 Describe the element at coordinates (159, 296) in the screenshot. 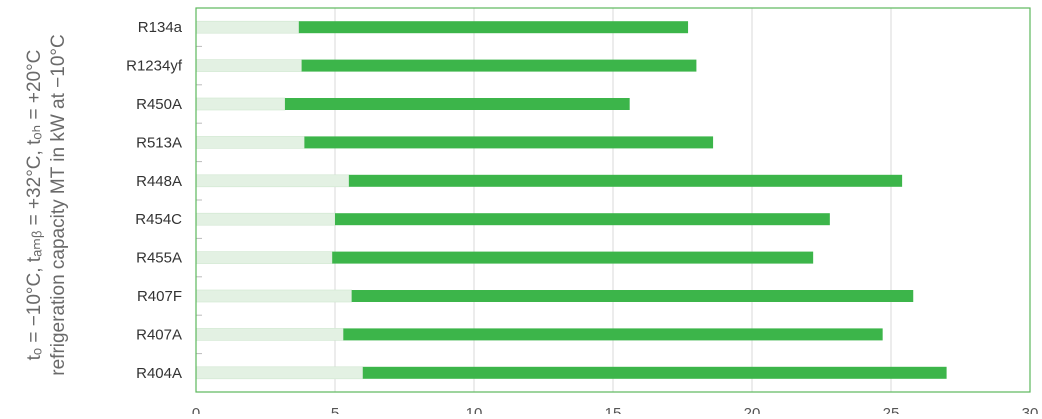

I see `category-label: R407F` at that location.